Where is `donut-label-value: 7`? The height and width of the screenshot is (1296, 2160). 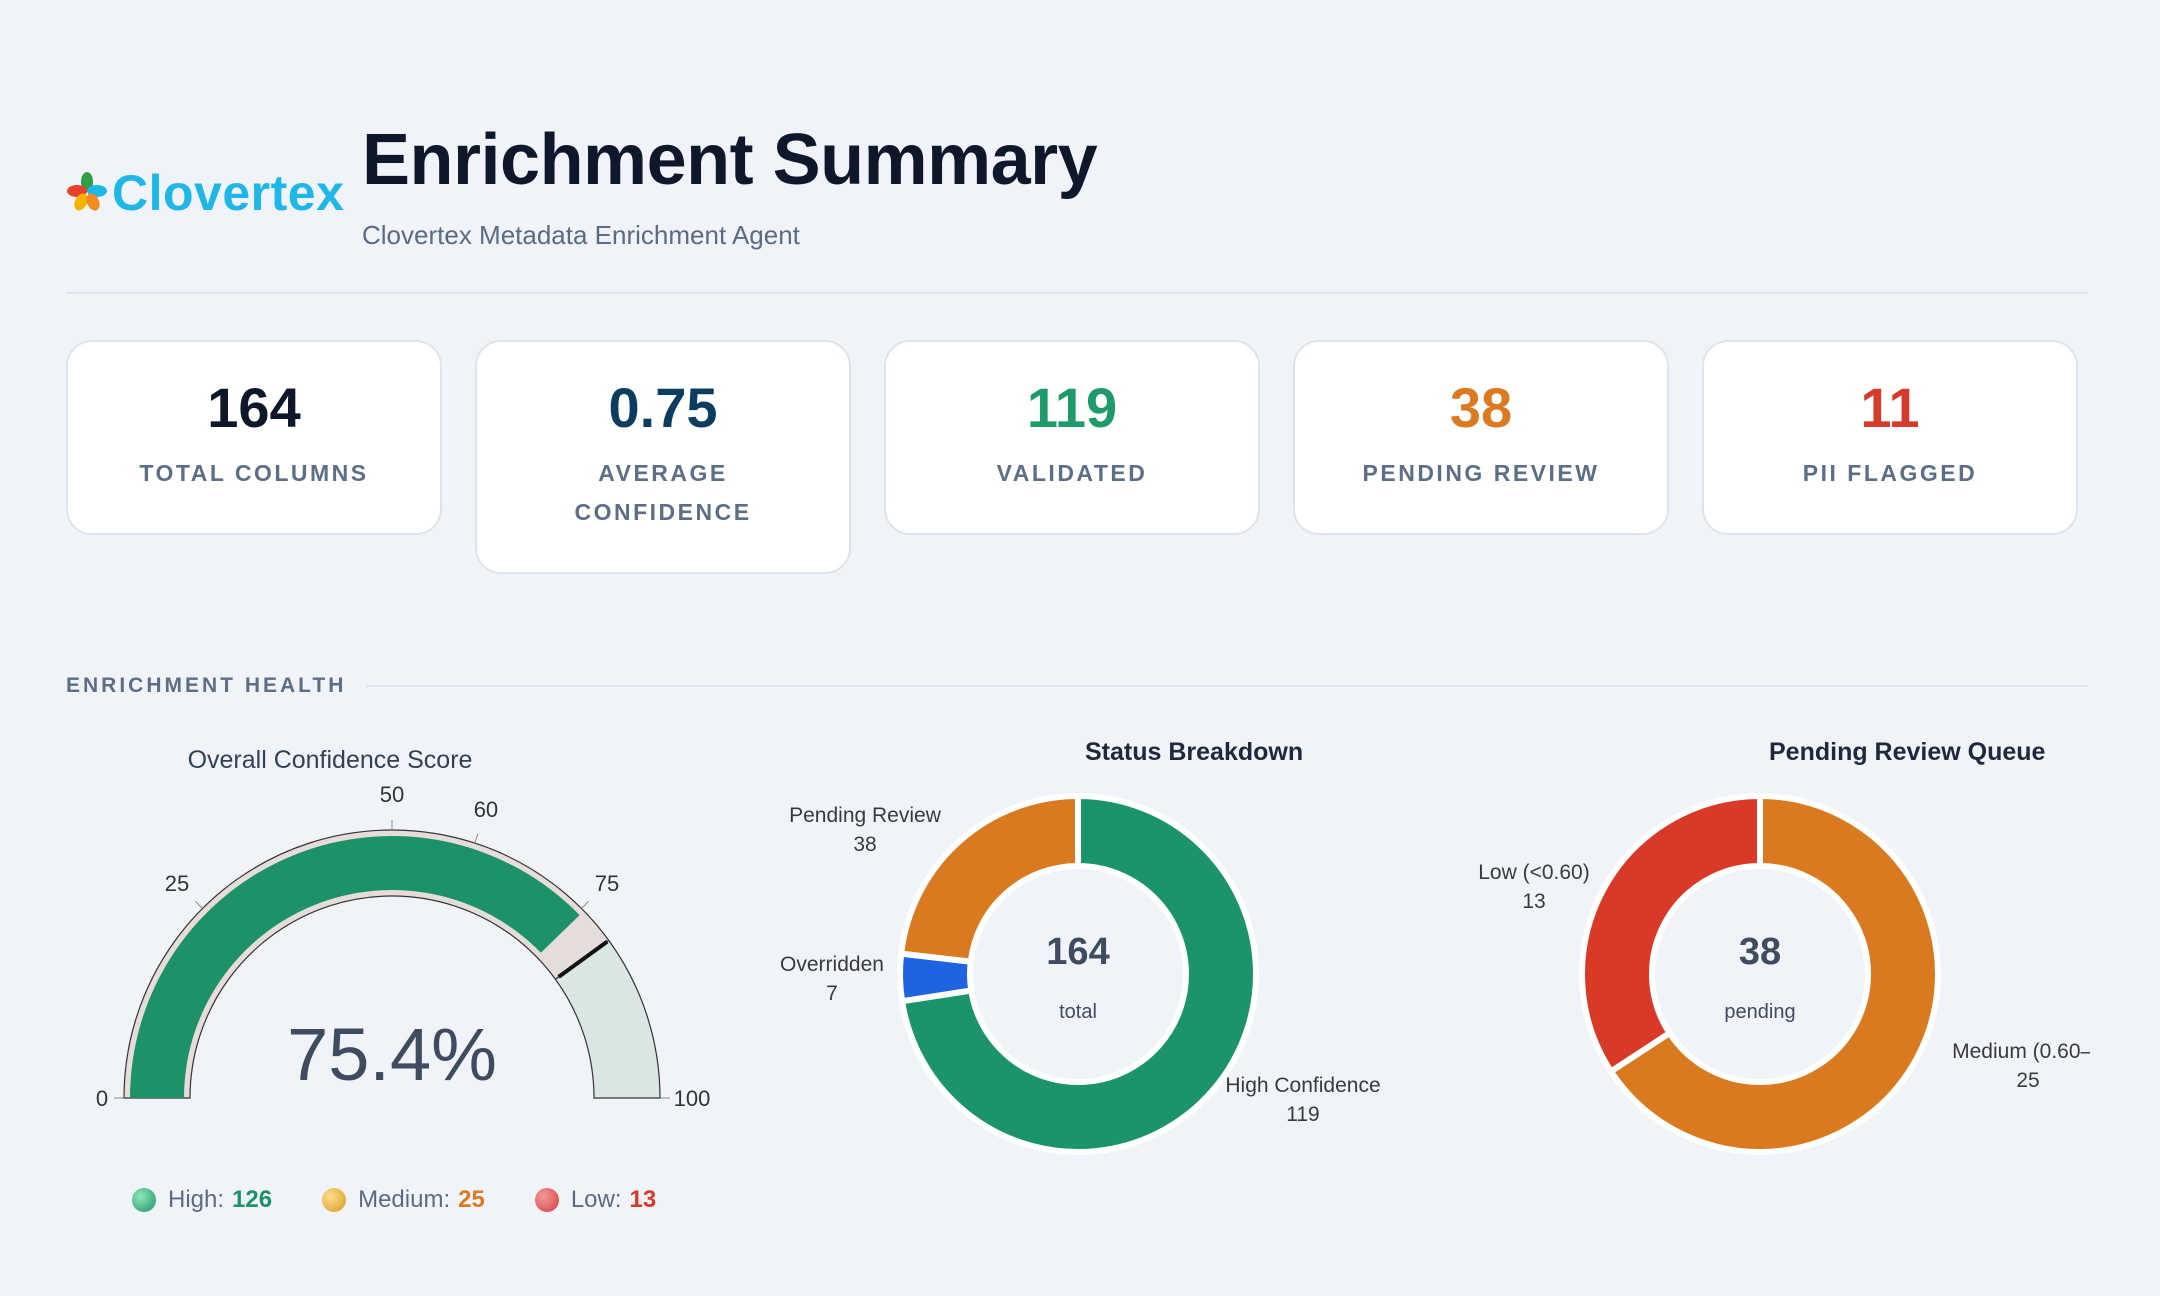
donut-label-value: 7 is located at coordinates (832, 993).